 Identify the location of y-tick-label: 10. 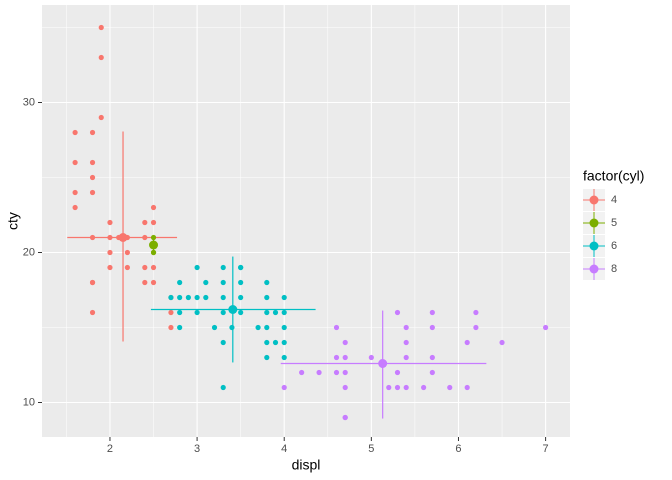
(29, 402).